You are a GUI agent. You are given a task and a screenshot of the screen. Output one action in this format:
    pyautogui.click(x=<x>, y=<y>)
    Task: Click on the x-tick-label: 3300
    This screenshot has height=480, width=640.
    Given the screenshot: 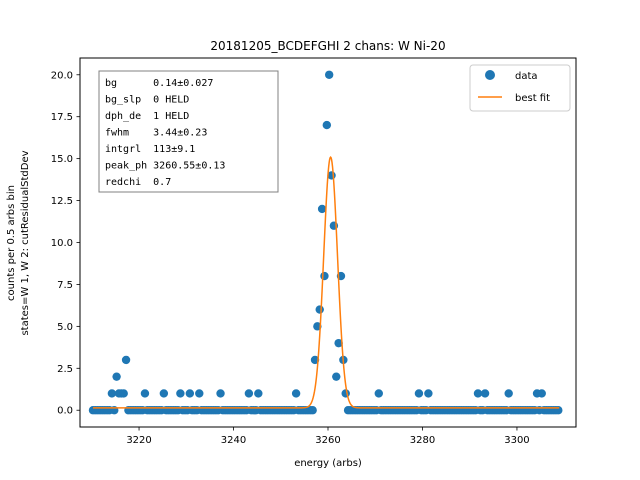 What is the action you would take?
    pyautogui.click(x=516, y=440)
    